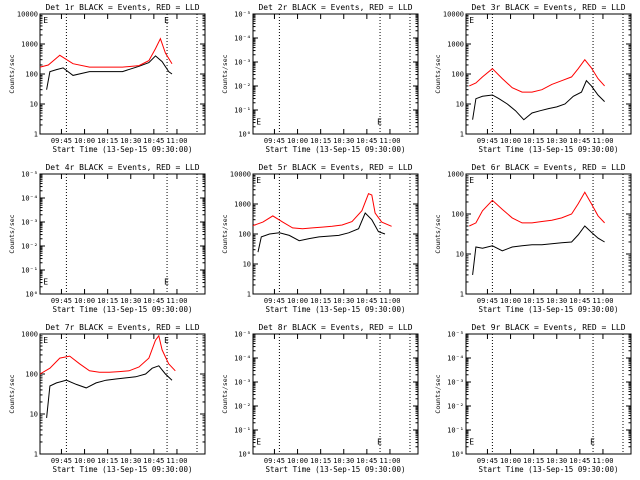  I want to click on y-tick-label: 1000, so click(29, 335).